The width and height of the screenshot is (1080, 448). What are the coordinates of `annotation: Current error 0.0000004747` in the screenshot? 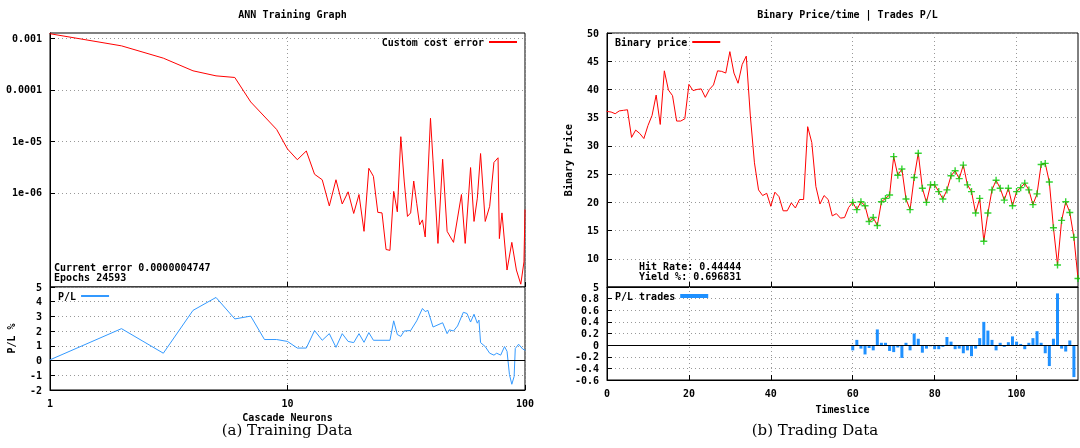 It's located at (132, 267).